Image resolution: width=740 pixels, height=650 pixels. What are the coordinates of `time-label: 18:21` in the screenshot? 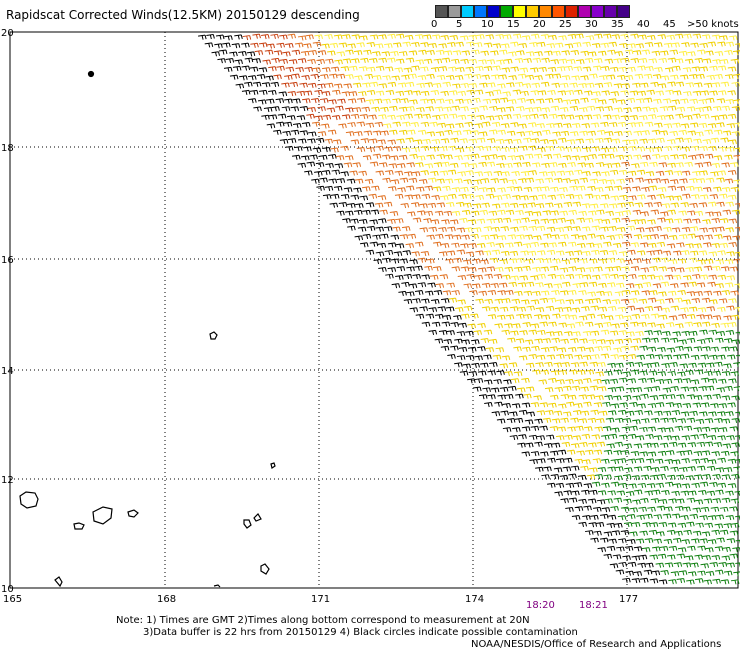 It's located at (593, 605).